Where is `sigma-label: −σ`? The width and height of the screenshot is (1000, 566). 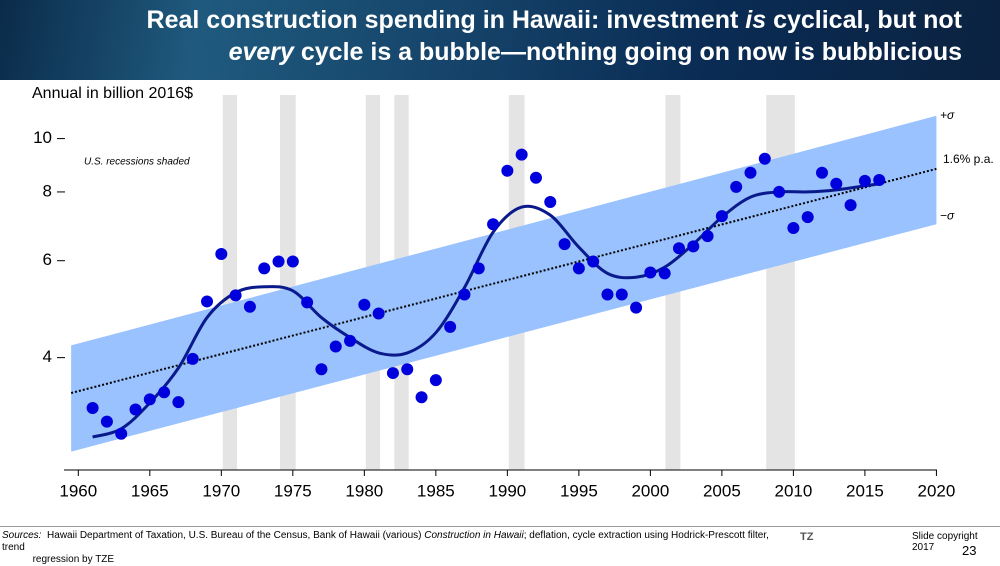 sigma-label: −σ is located at coordinates (947, 215).